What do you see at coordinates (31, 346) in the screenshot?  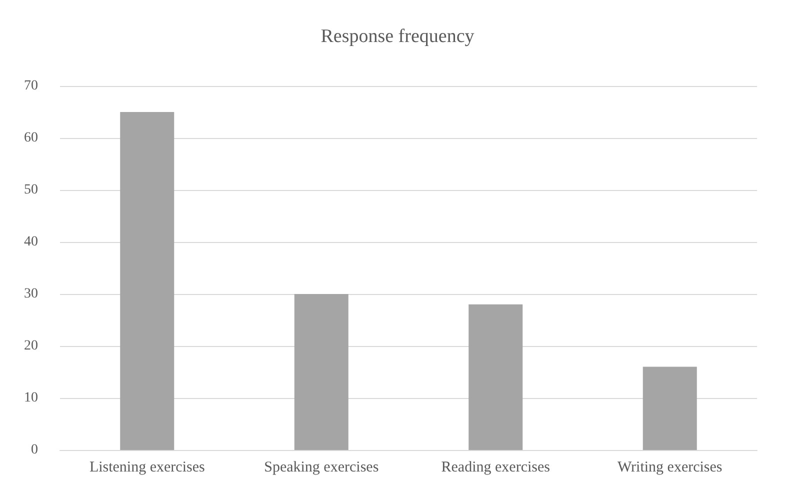 I see `y-tick-label: 20` at bounding box center [31, 346].